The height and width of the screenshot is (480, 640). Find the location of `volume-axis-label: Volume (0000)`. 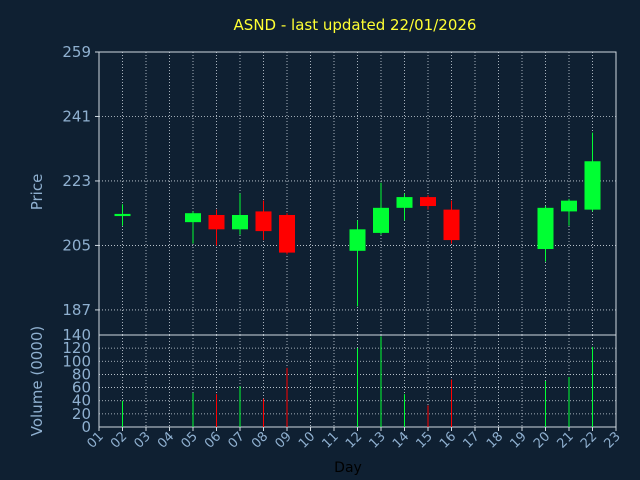

volume-axis-label: Volume (0000) is located at coordinates (37, 381).